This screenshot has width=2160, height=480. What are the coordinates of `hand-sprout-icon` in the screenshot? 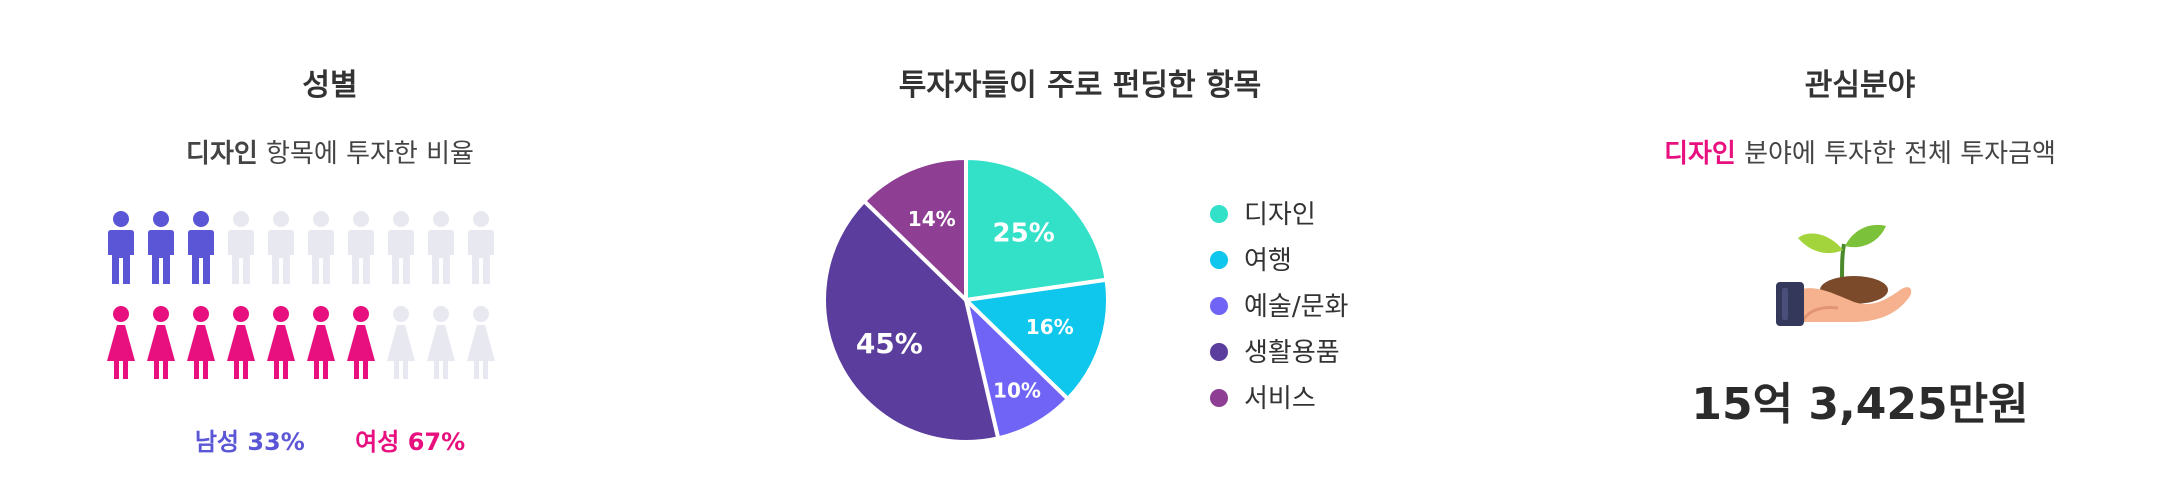 It's located at (1844, 275).